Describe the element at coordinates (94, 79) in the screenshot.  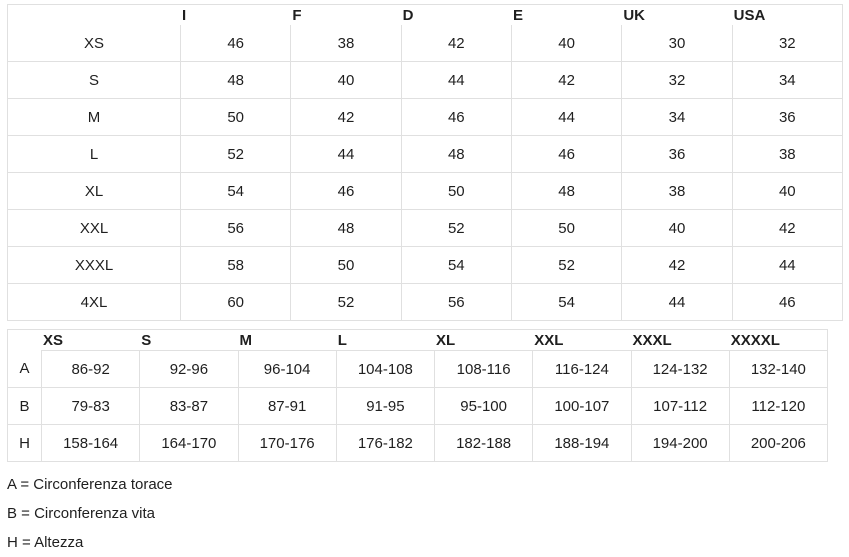
I see `row-label: S` at that location.